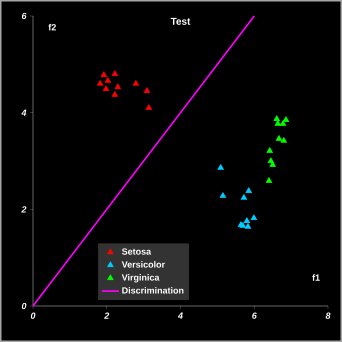 The image size is (342, 342). I want to click on y-tick-label: 0, so click(24, 306).